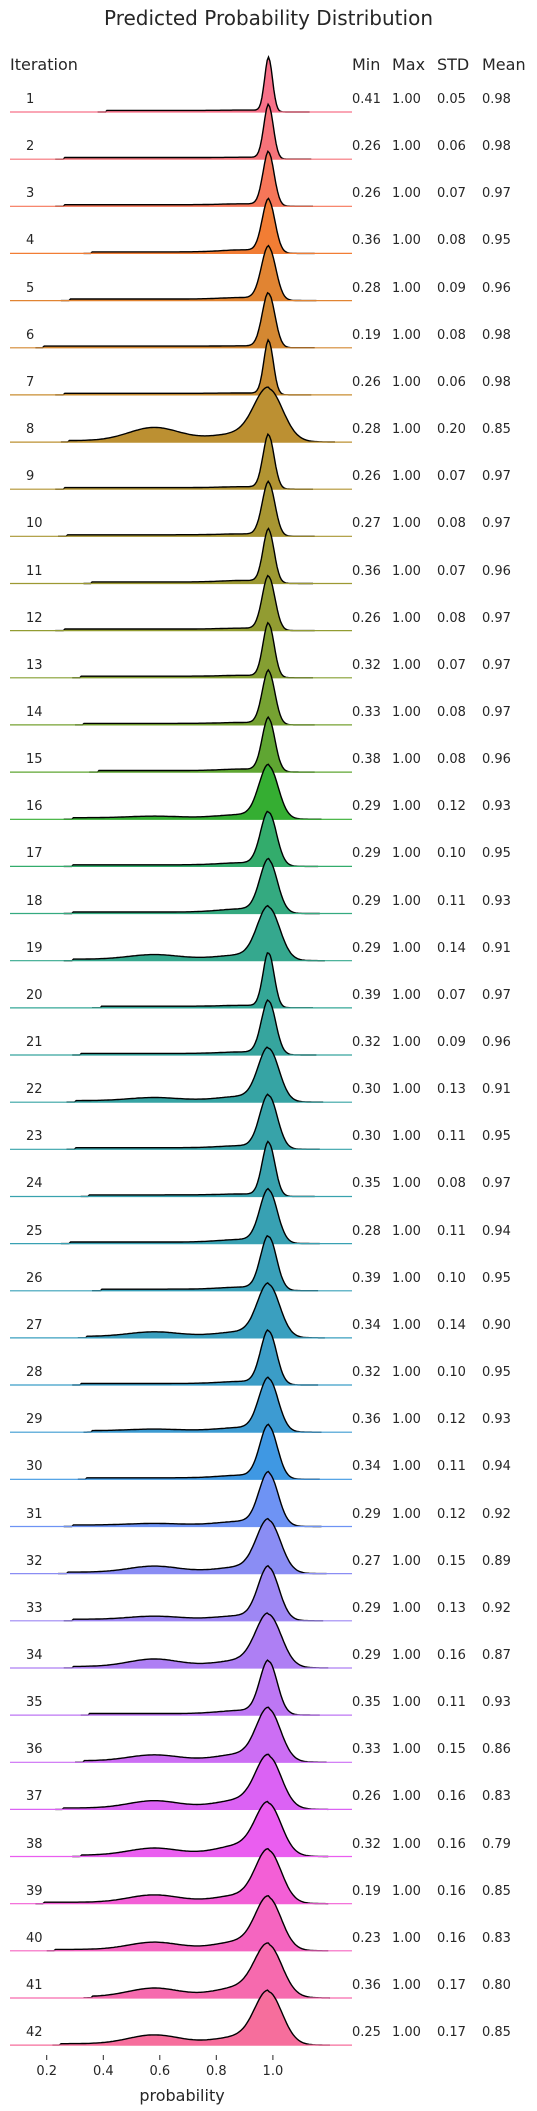 This screenshot has height=2111, width=537. Describe the element at coordinates (451, 1278) in the screenshot. I see `std-value: 0.10` at that location.